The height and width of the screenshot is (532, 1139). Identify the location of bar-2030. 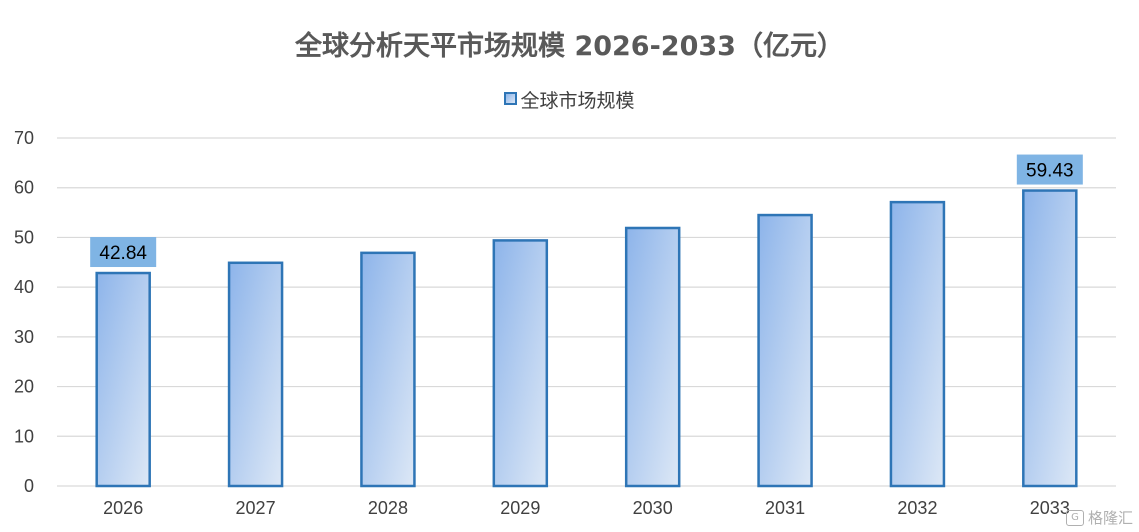
(652, 357).